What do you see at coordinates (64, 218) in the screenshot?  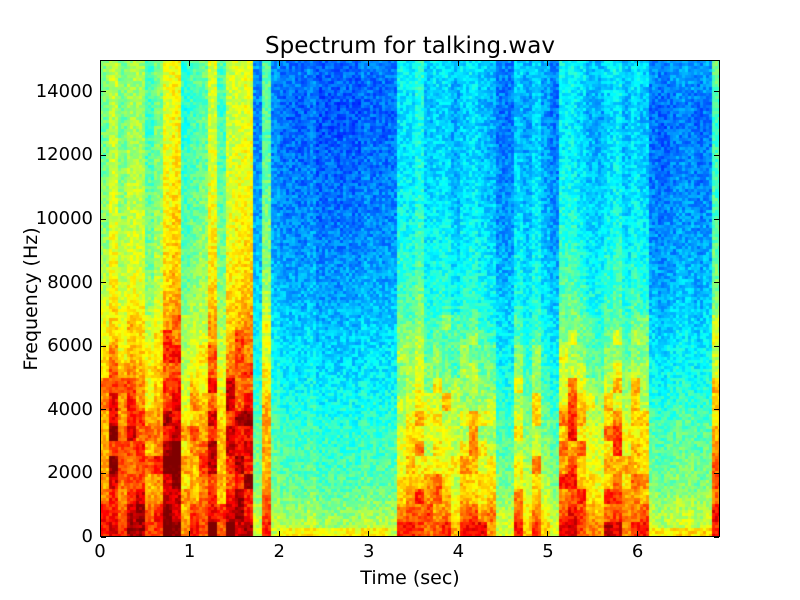 I see `y-tick-label: 10000` at bounding box center [64, 218].